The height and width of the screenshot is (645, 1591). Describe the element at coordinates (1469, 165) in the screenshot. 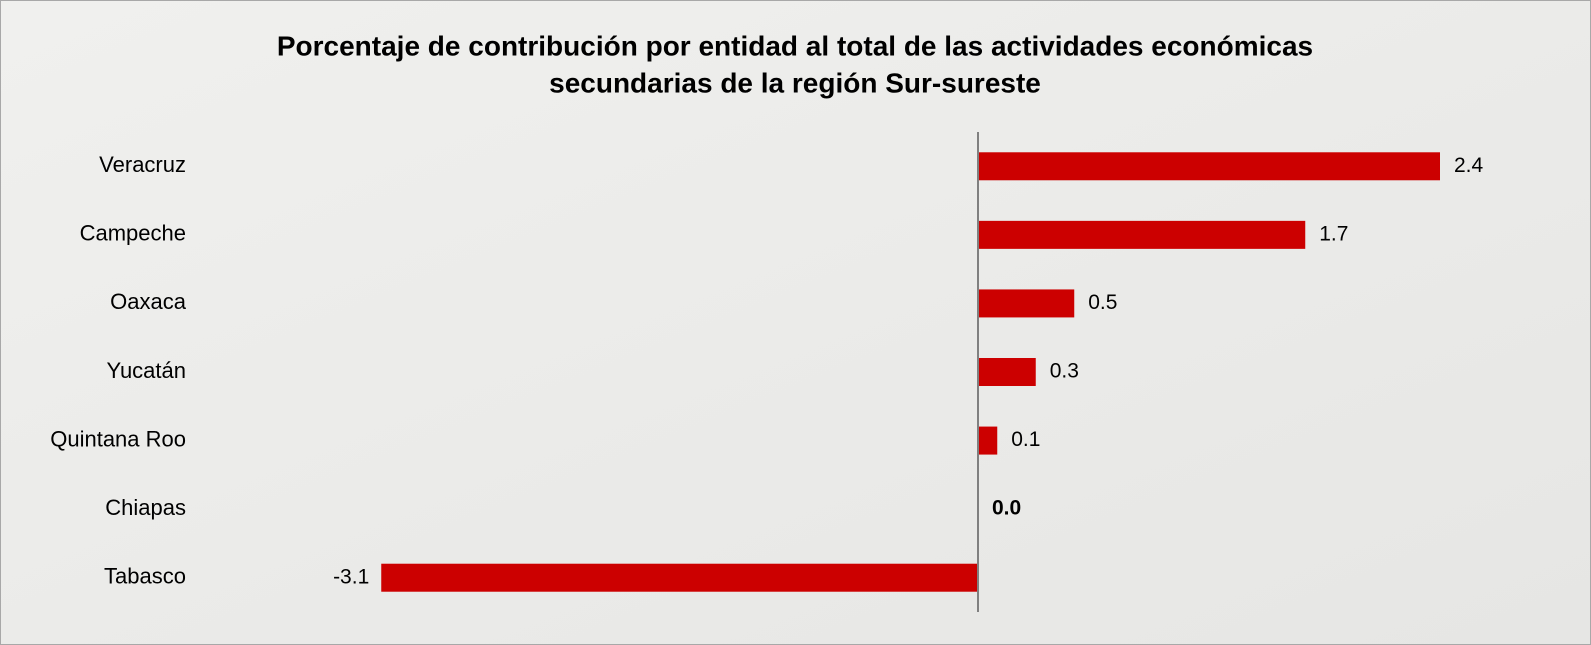

I see `value-label: 2.4` at that location.